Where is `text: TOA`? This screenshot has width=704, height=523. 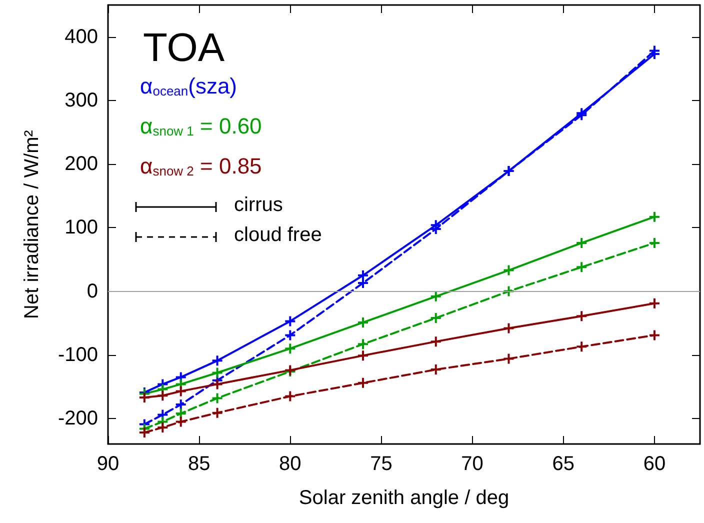 text: TOA is located at coordinates (184, 48).